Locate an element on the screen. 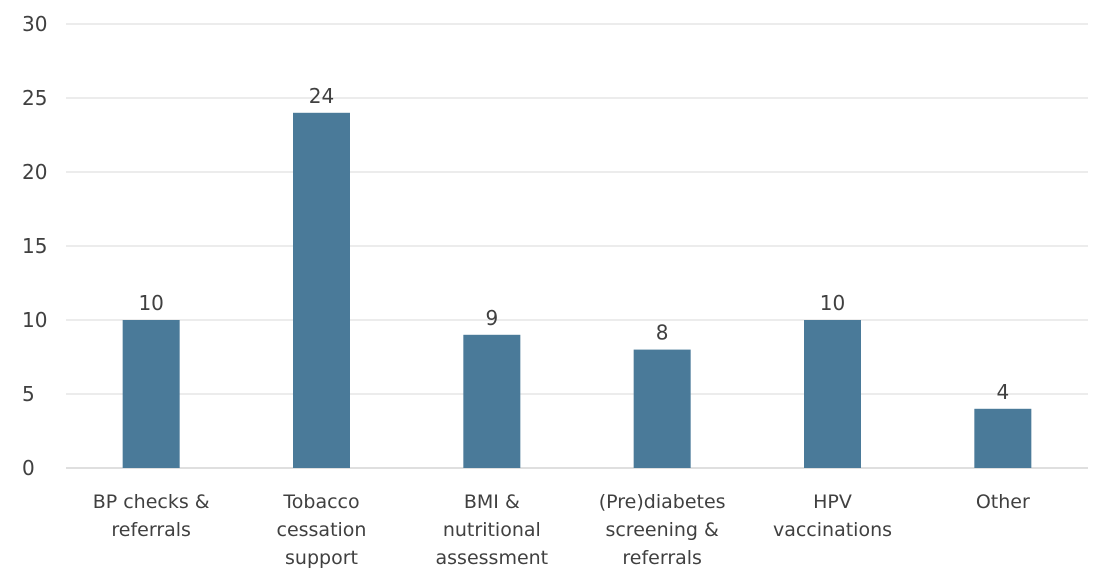  y-tick-label: 20 is located at coordinates (34, 172).